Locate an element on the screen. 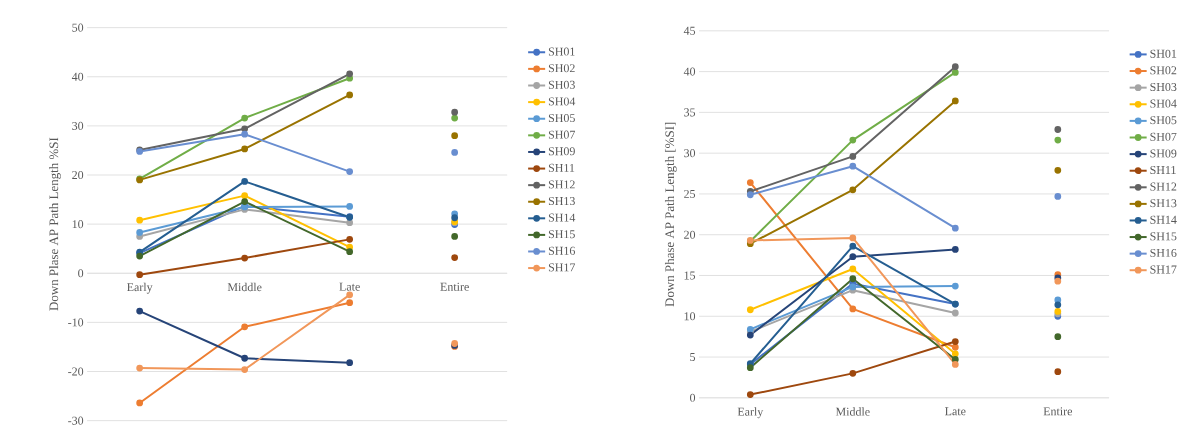  y-tick-label: 45 is located at coordinates (689, 30).